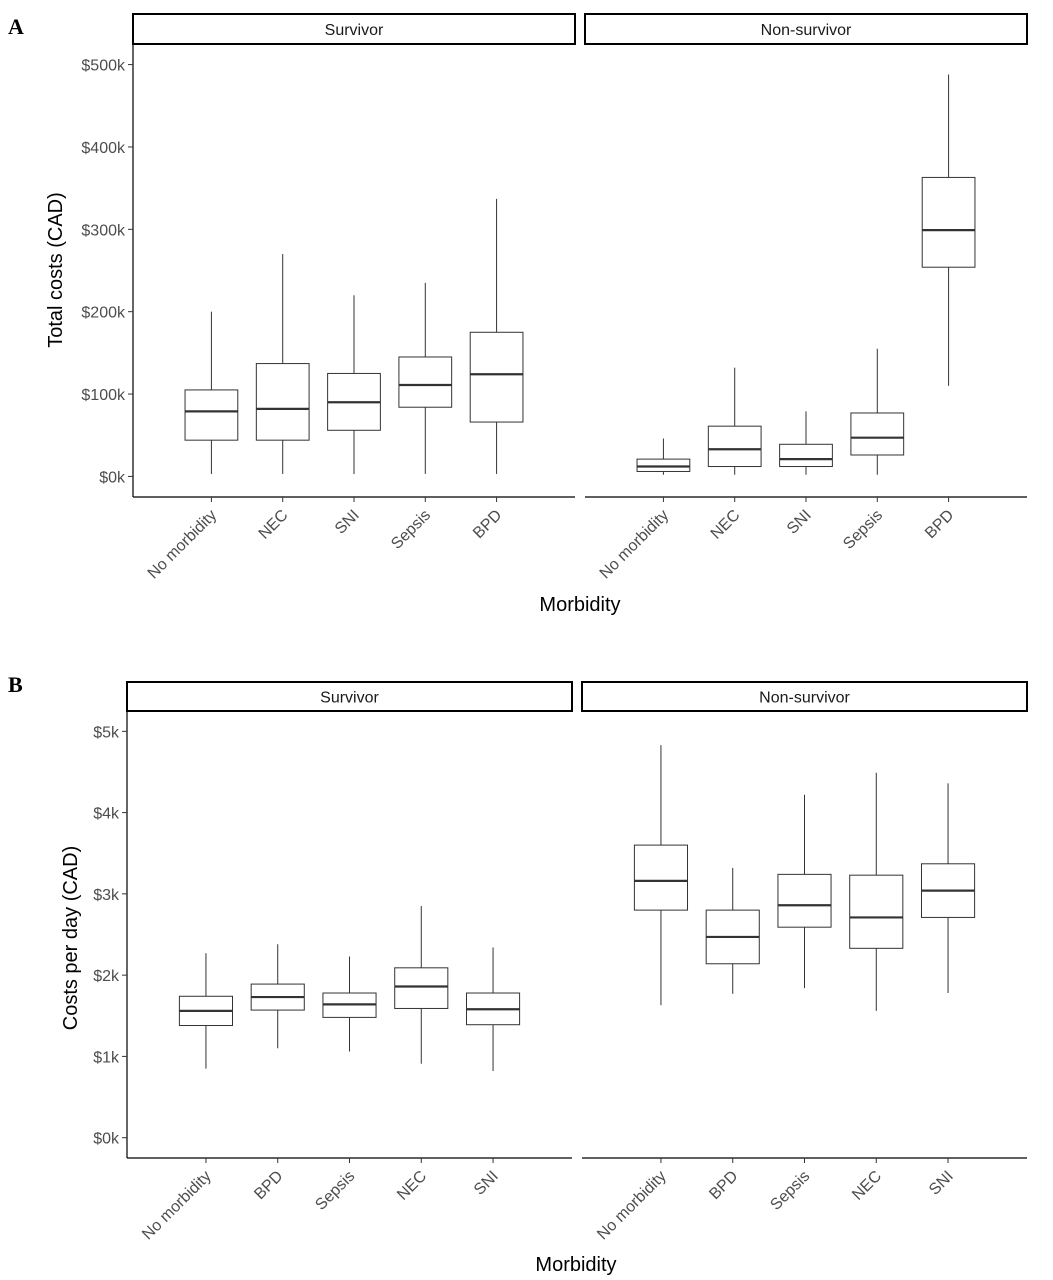 This screenshot has height=1280, width=1053. What do you see at coordinates (103, 395) in the screenshot?
I see `y-tick-label: $100k` at bounding box center [103, 395].